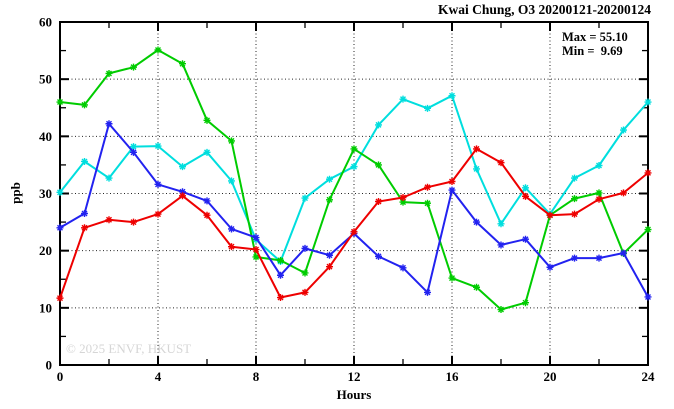 This screenshot has width=674, height=409. Describe the element at coordinates (544, 9) in the screenshot. I see `chart-title: Kwai Chung, O3 20200121-20200124` at that location.